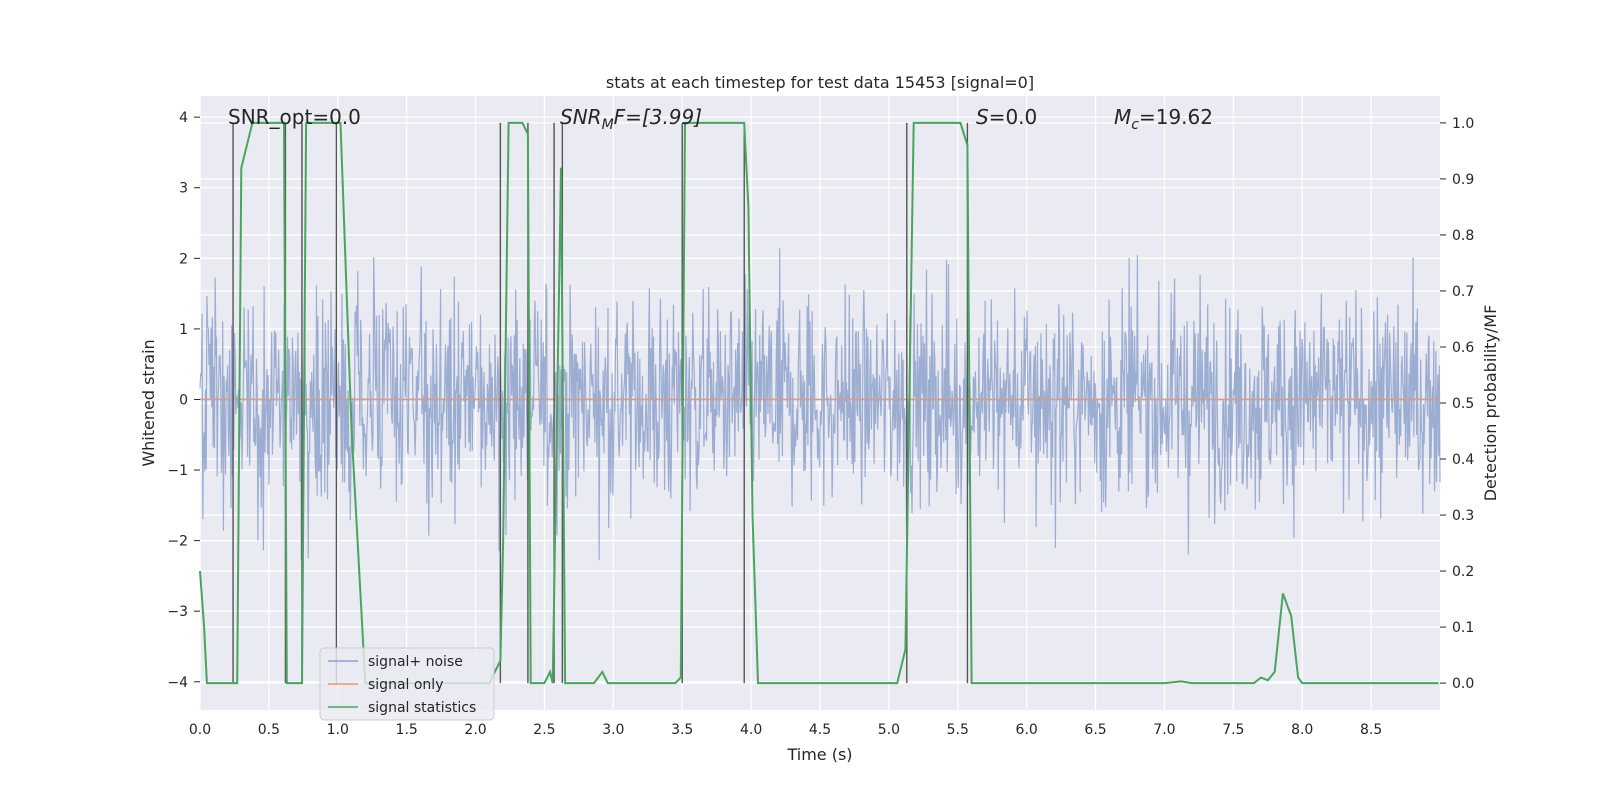 The image size is (1600, 800). Describe the element at coordinates (422, 708) in the screenshot. I see `legend-label-signal-statistics: signal statistics` at that location.